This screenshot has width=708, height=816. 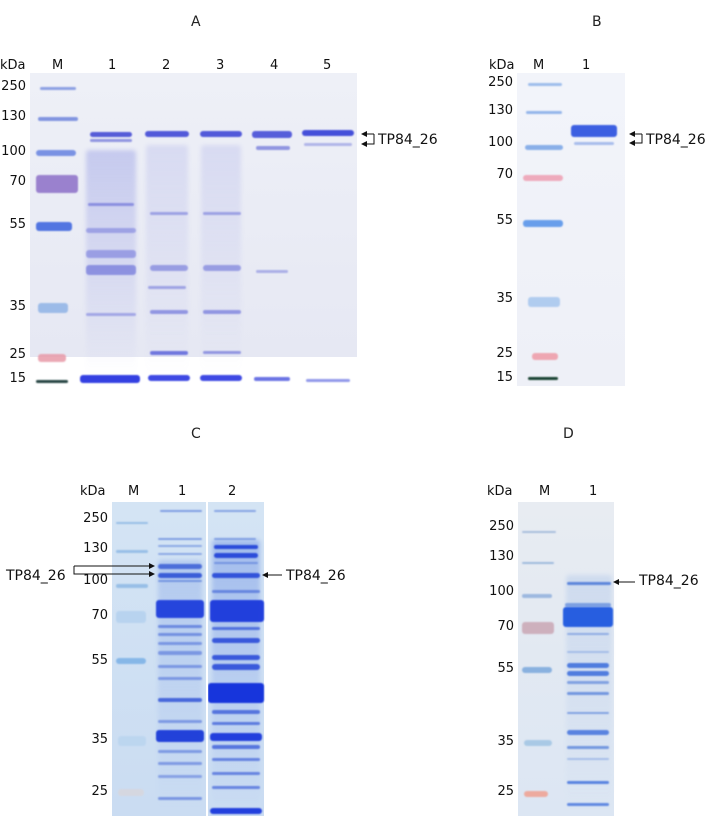 What do you see at coordinates (99, 791) in the screenshot?
I see `panel-c-mw-label: 25` at bounding box center [99, 791].